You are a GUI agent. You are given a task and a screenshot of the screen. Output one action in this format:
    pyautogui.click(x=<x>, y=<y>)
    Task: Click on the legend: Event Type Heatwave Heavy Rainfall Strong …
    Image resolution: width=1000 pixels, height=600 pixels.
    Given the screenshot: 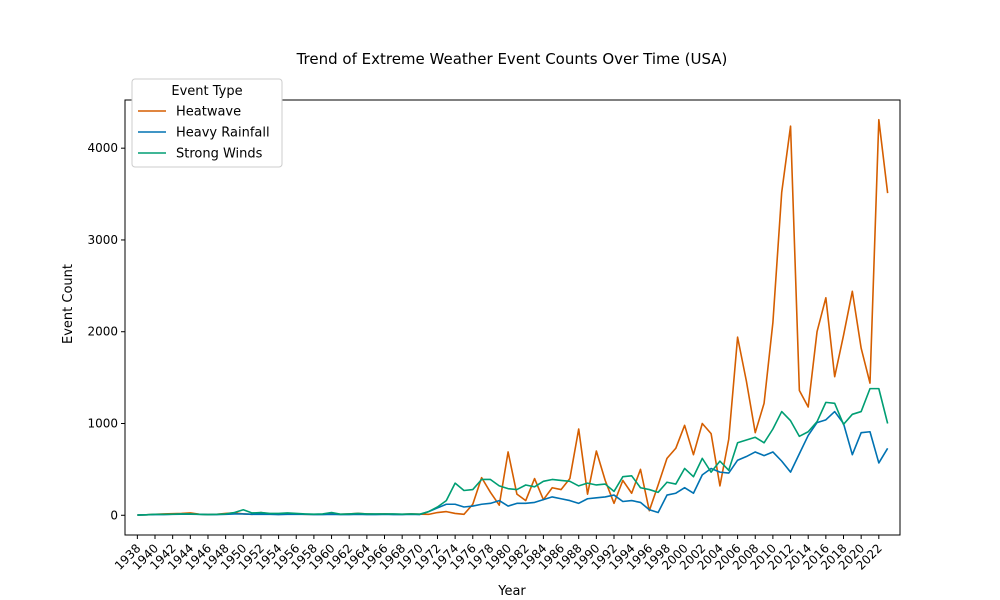 What is the action you would take?
    pyautogui.click(x=207, y=123)
    